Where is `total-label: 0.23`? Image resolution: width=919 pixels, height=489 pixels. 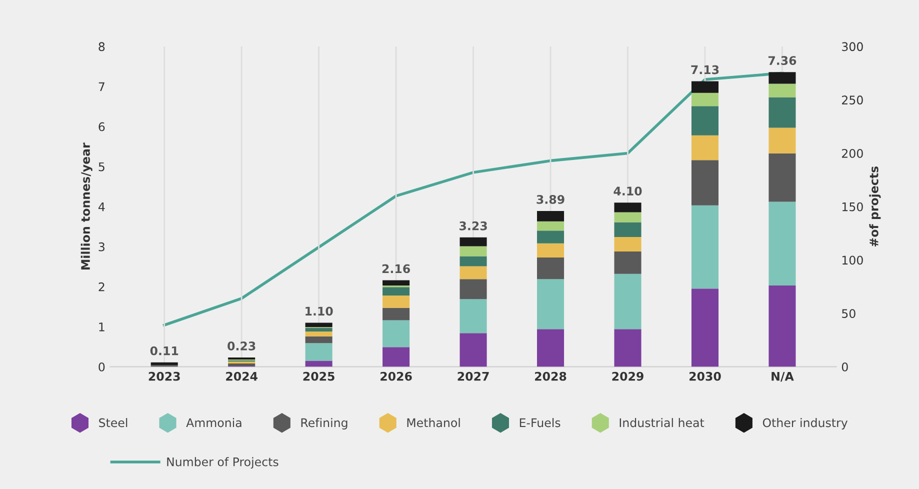 total-label: 0.23 is located at coordinates (242, 346).